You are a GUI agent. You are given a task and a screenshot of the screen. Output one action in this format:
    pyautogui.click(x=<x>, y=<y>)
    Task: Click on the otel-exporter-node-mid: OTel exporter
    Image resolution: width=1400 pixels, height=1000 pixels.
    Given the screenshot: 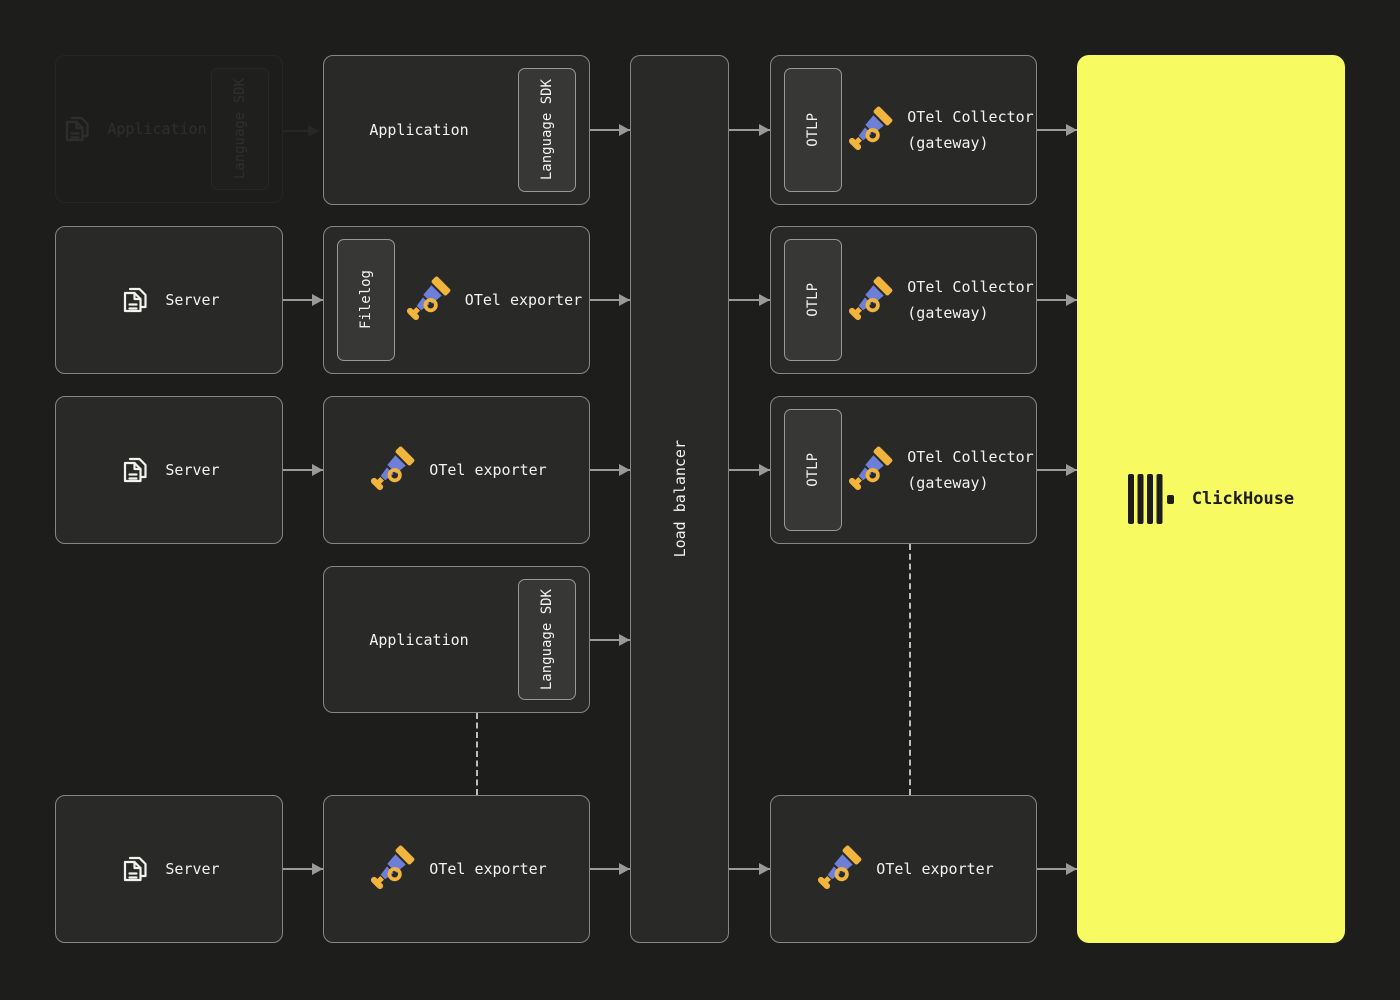 What is the action you would take?
    pyautogui.click(x=456, y=470)
    